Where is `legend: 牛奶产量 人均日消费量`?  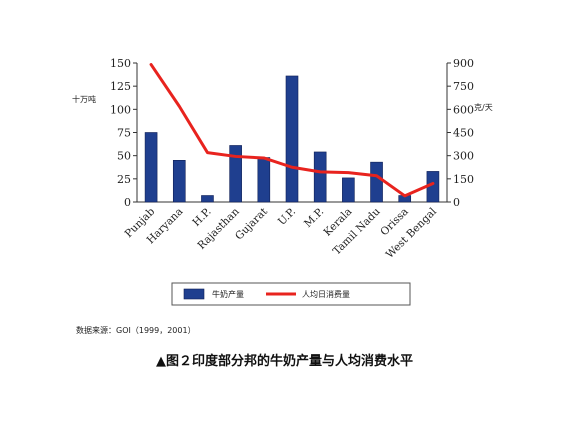 legend: 牛奶产量 人均日消费量 is located at coordinates (291, 294).